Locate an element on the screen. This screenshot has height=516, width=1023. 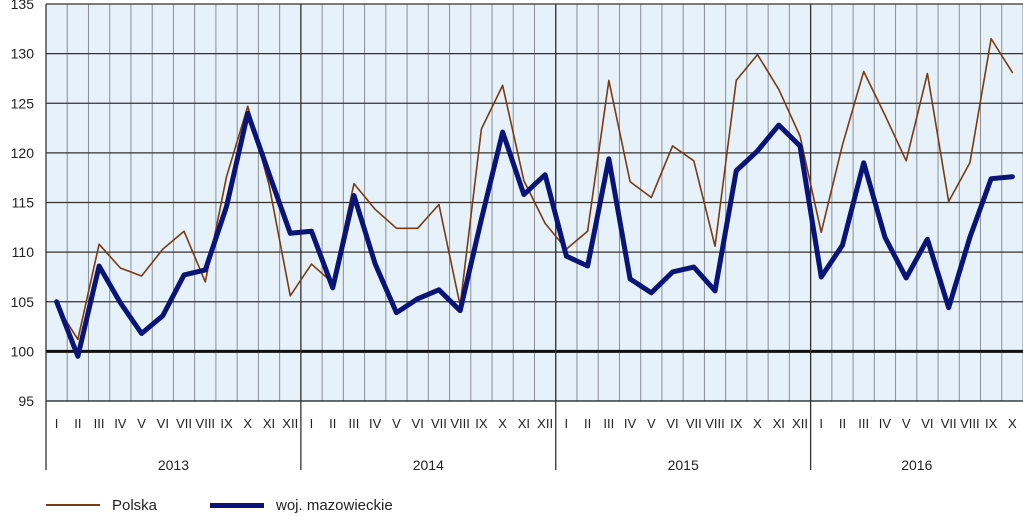
year-label: 2016 is located at coordinates (916, 465).